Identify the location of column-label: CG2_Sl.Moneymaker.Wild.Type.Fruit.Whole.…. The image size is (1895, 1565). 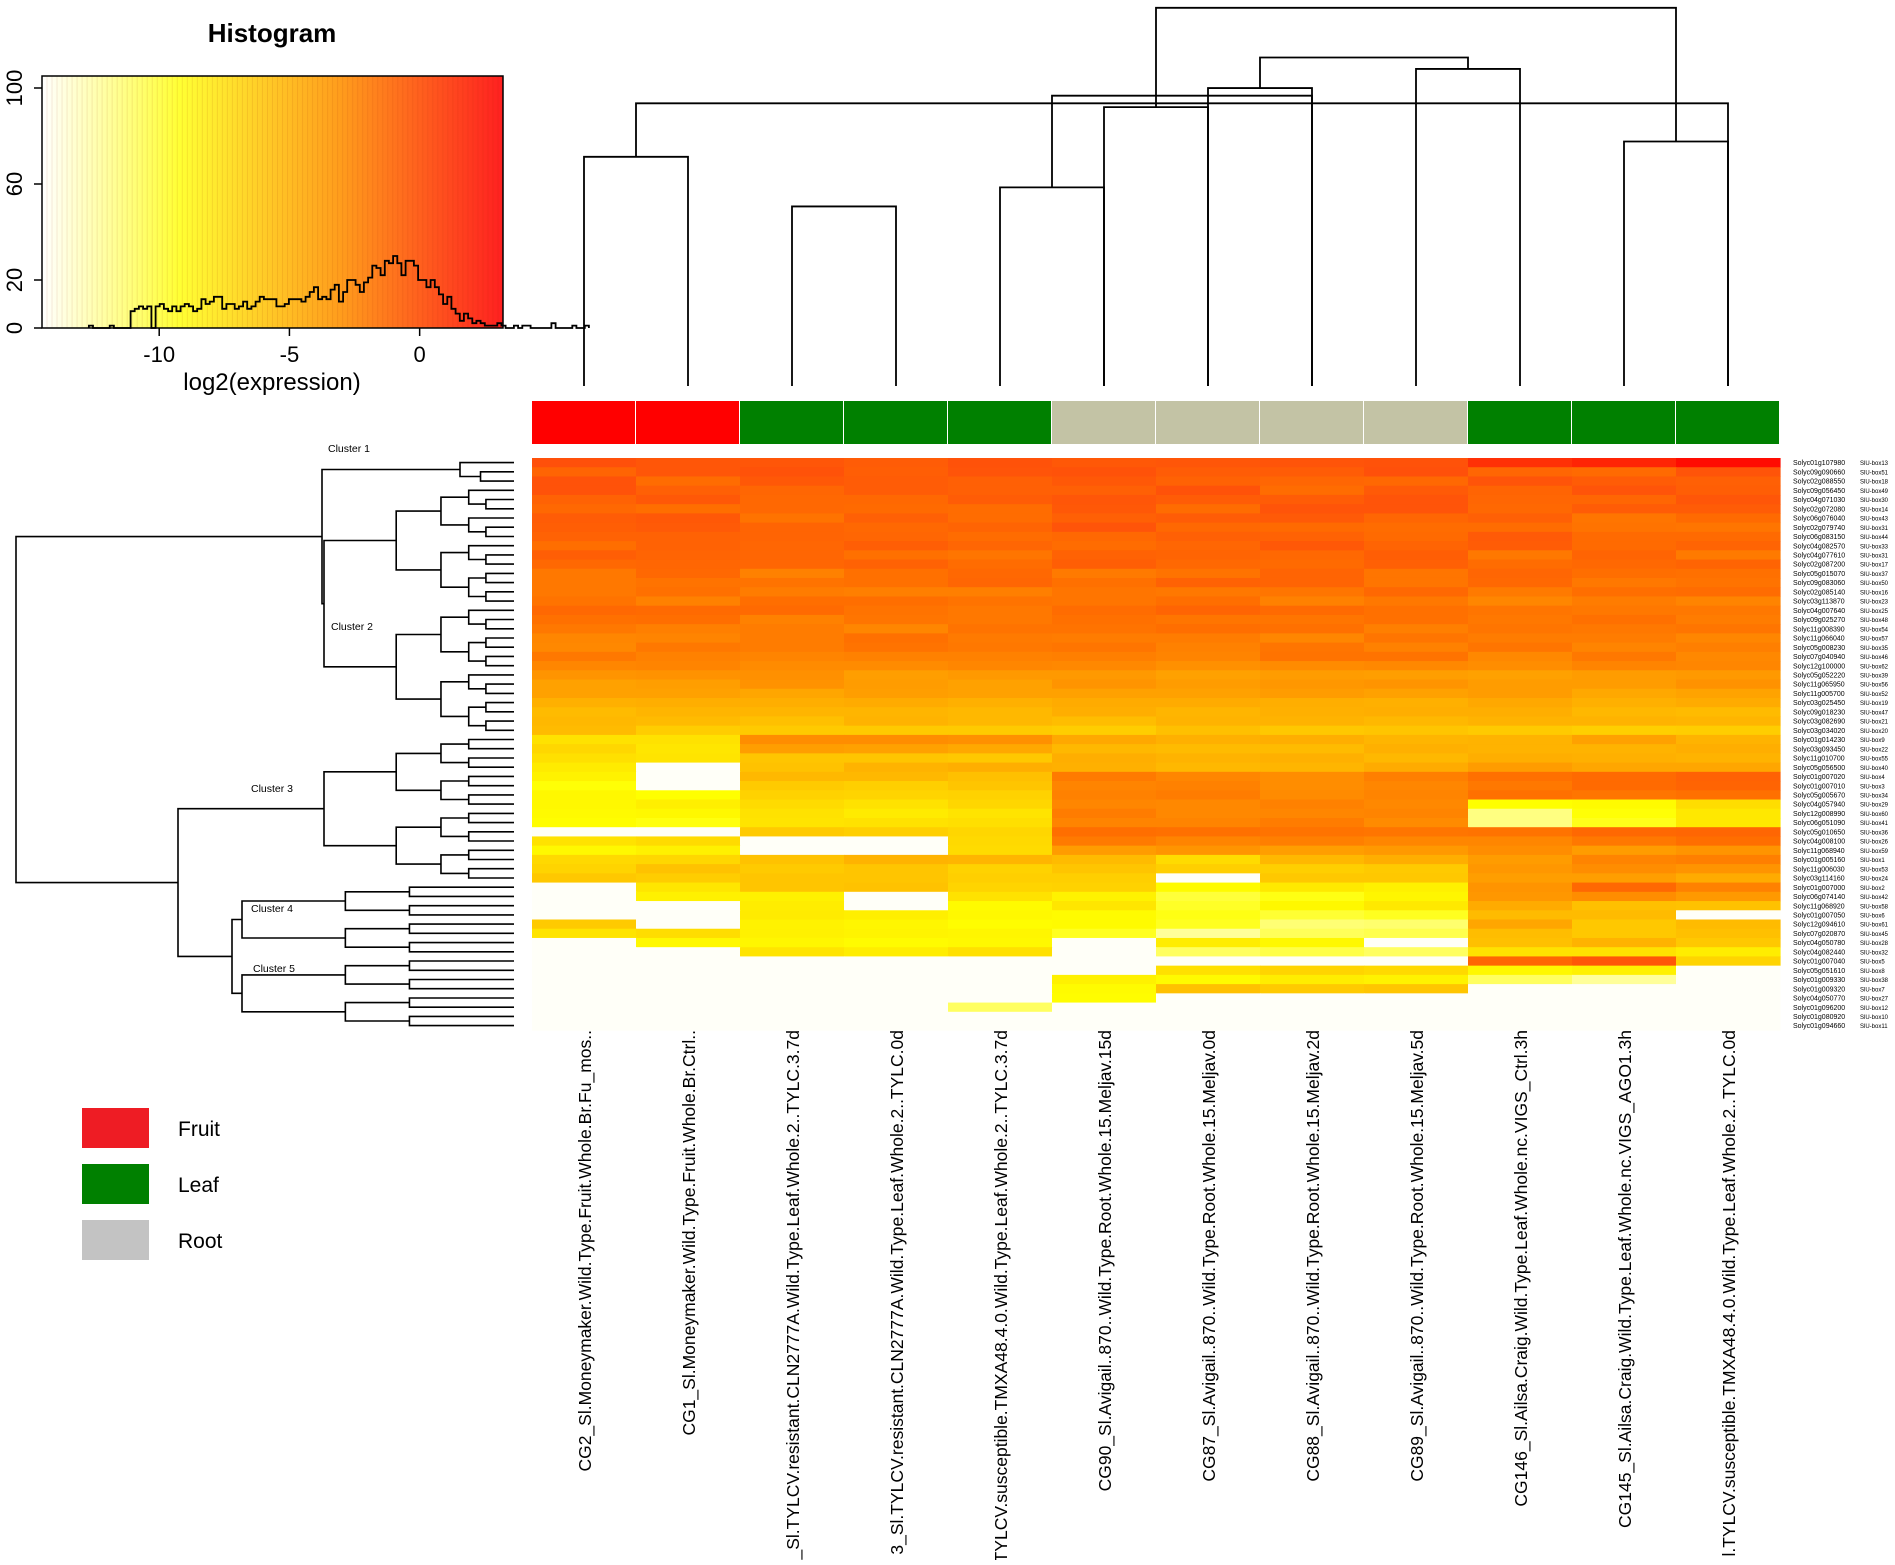
(585, 1251).